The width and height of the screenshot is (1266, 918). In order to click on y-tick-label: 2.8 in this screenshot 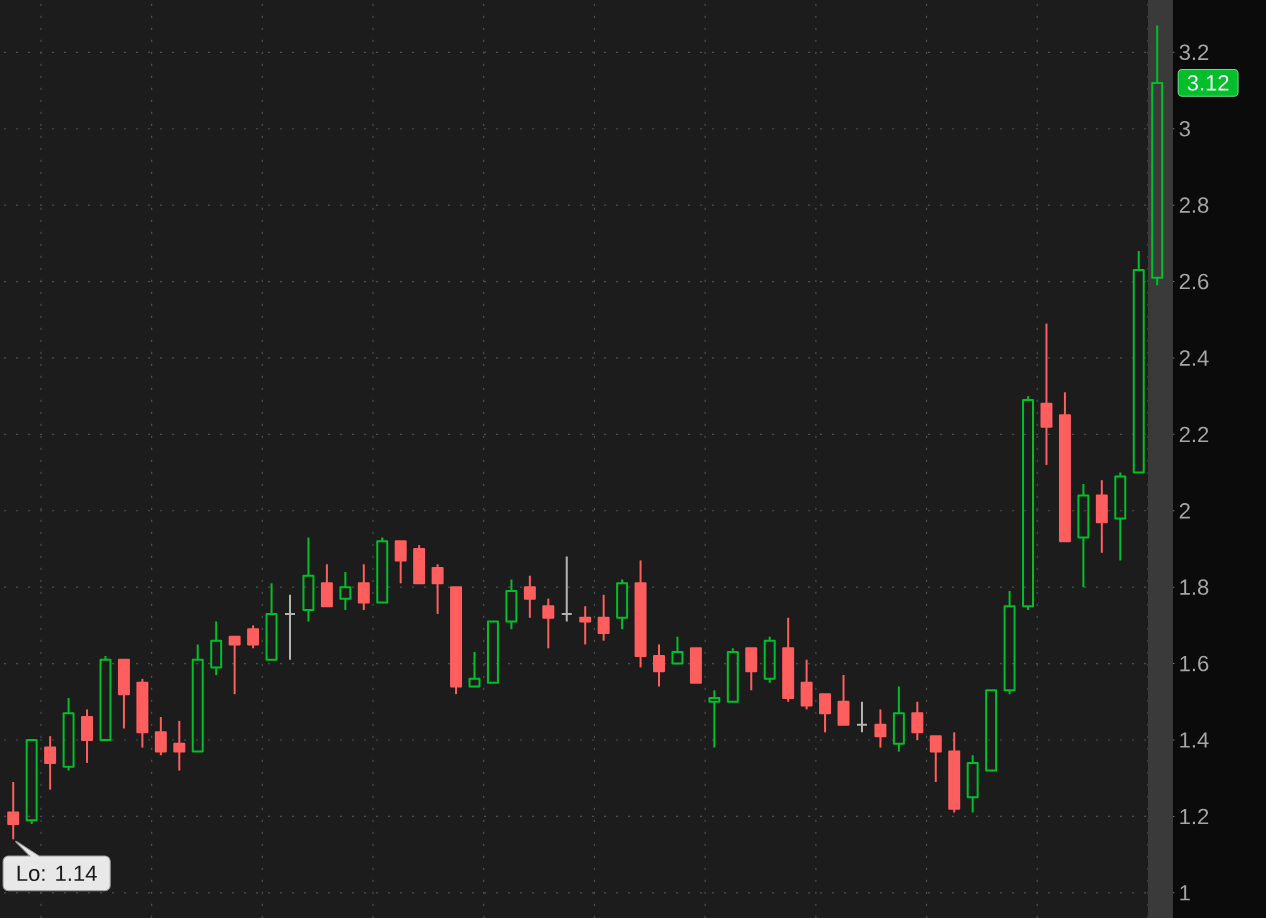, I will do `click(1194, 205)`.